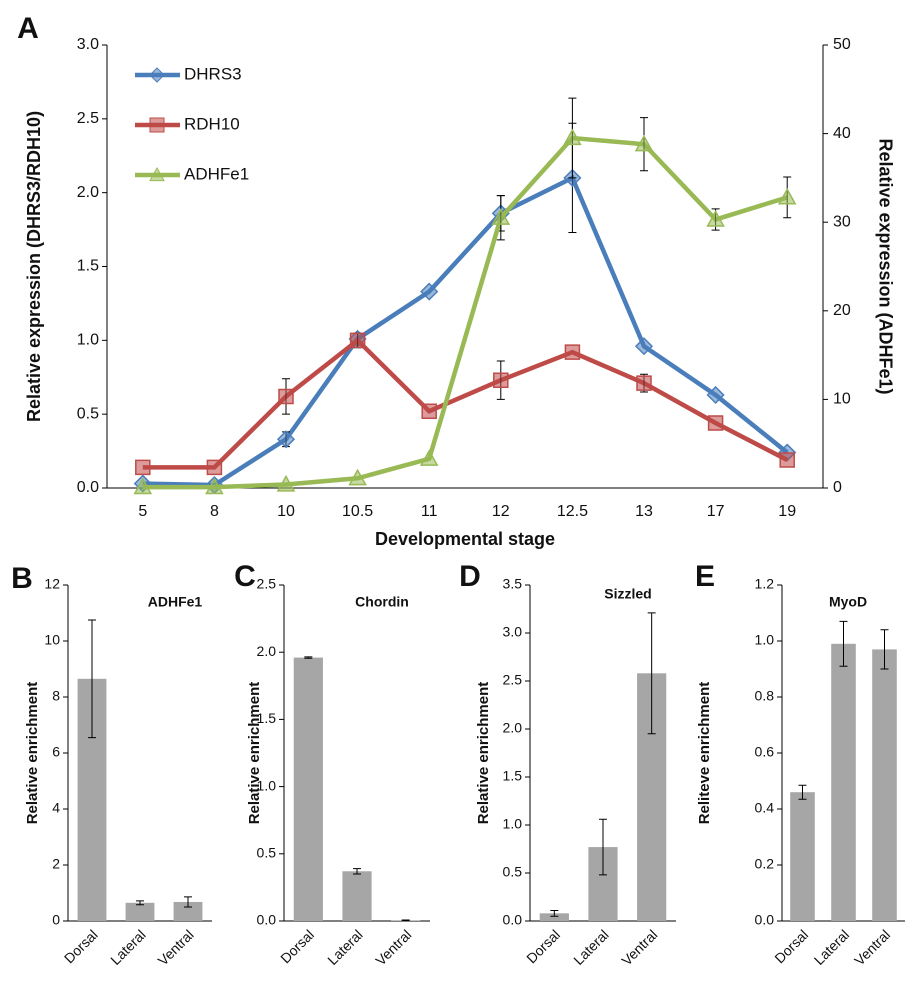 This screenshot has width=919, height=1001. Describe the element at coordinates (765, 864) in the screenshot. I see `y-tick-label: 0.2` at that location.